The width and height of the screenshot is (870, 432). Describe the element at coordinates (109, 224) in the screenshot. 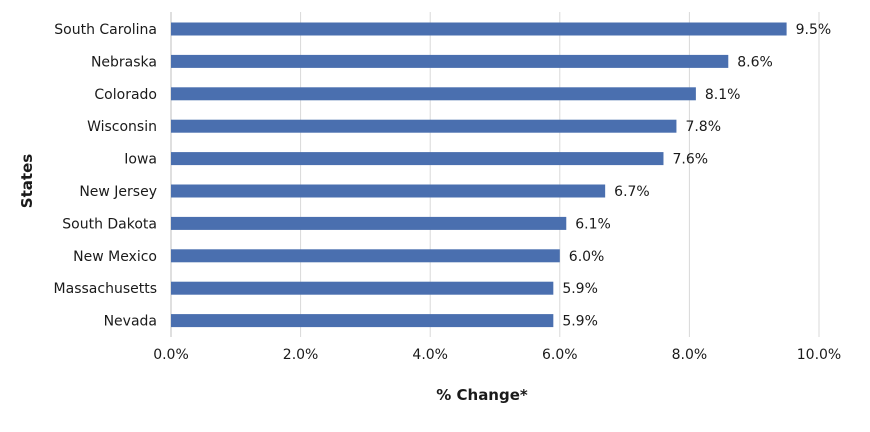

I see `category-label: South Dakota` at that location.